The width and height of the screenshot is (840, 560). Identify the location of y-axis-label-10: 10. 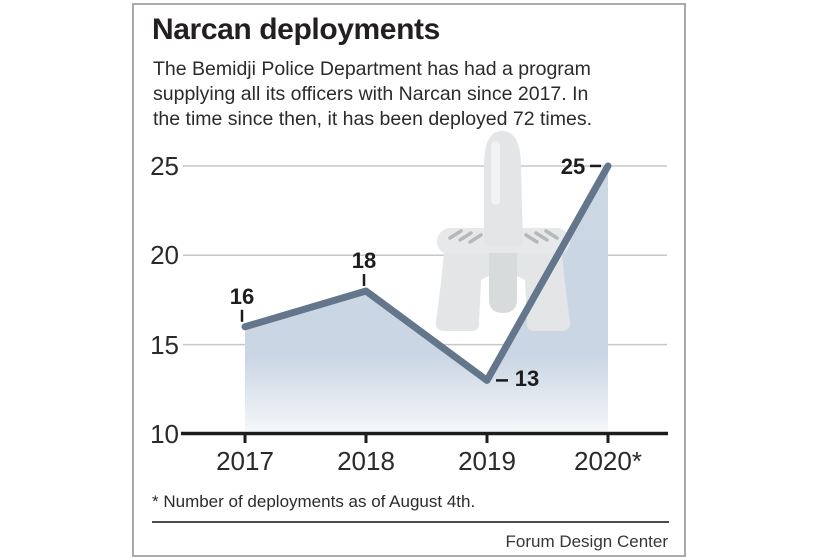
(164, 434).